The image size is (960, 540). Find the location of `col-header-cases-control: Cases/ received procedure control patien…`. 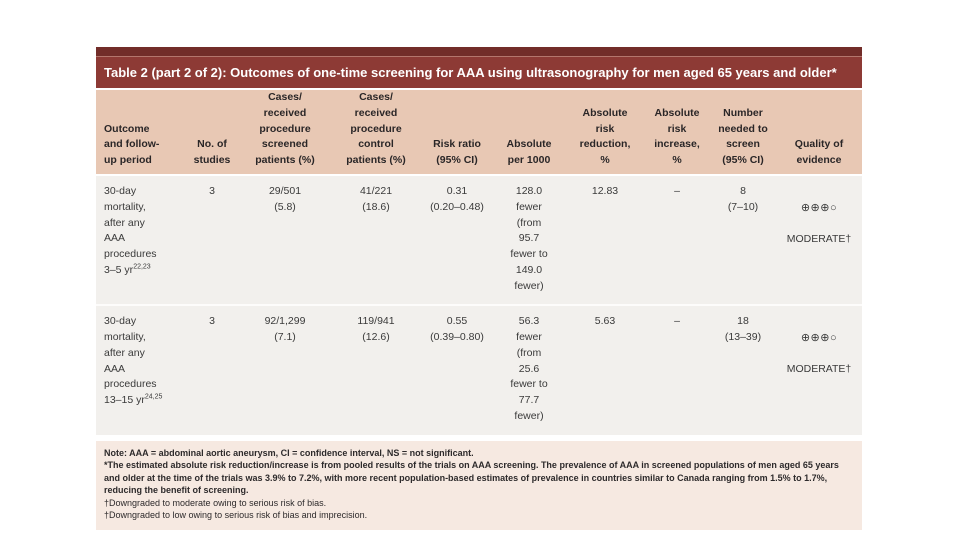

col-header-cases-control: Cases/ received procedure control patien… is located at coordinates (376, 128).